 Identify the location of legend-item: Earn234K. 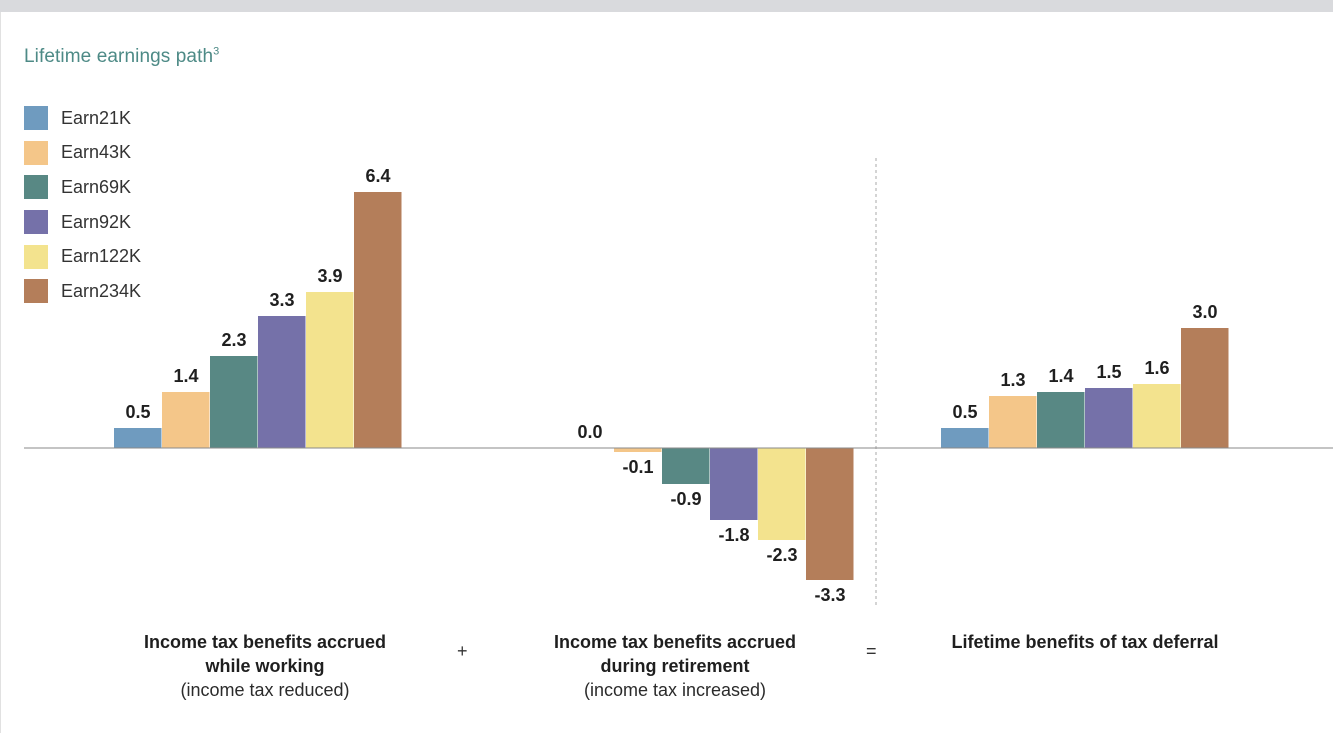
(82, 291).